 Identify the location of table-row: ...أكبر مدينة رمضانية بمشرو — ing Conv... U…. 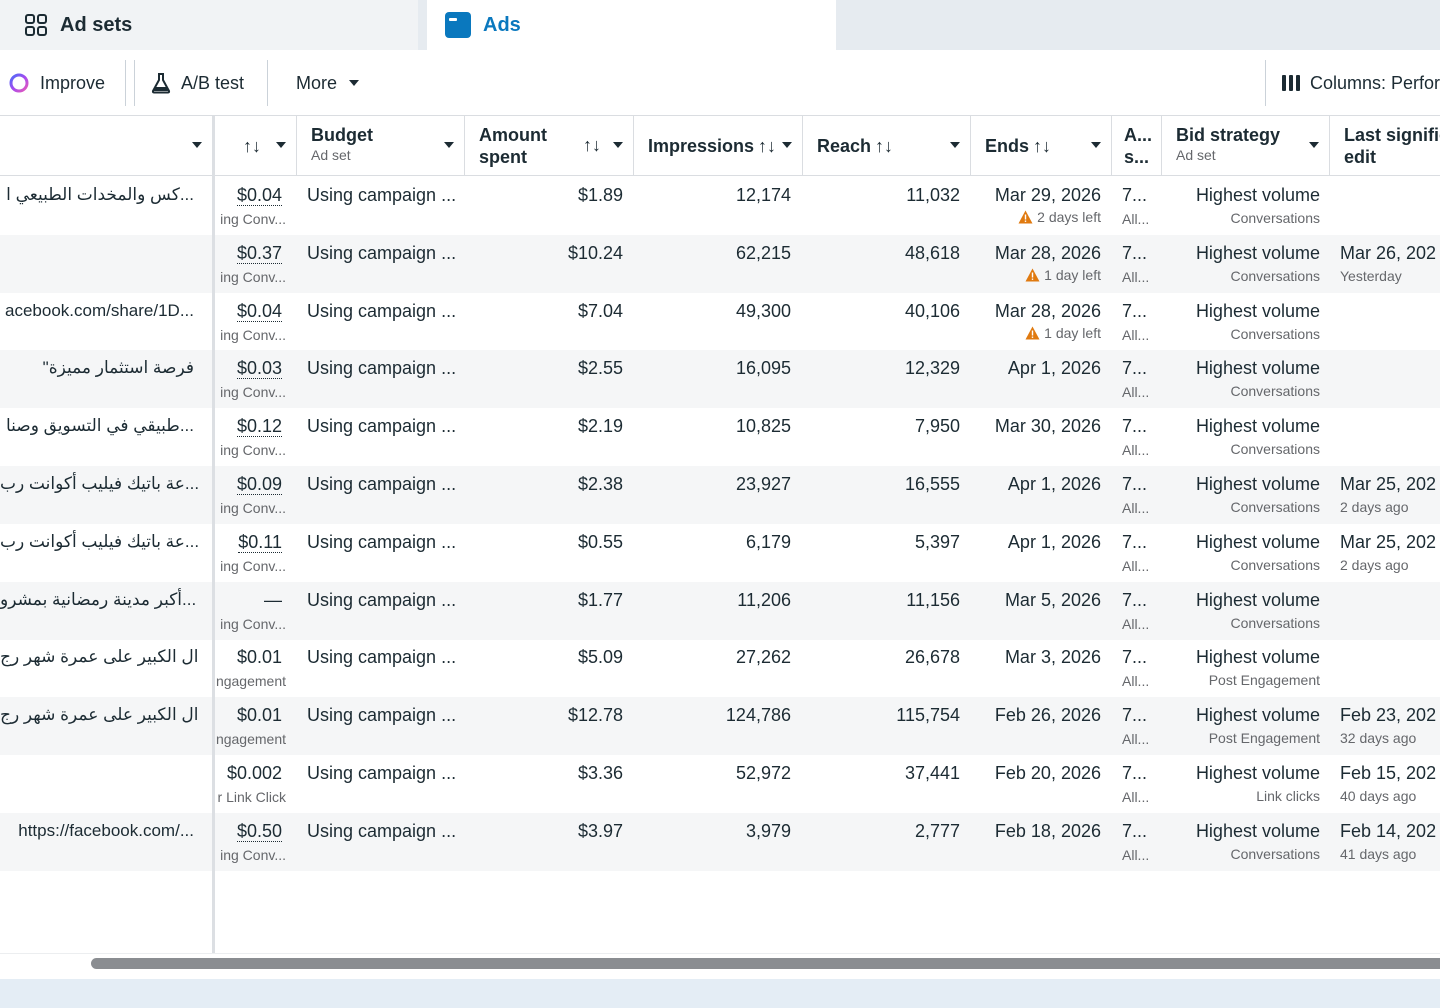
(720, 610).